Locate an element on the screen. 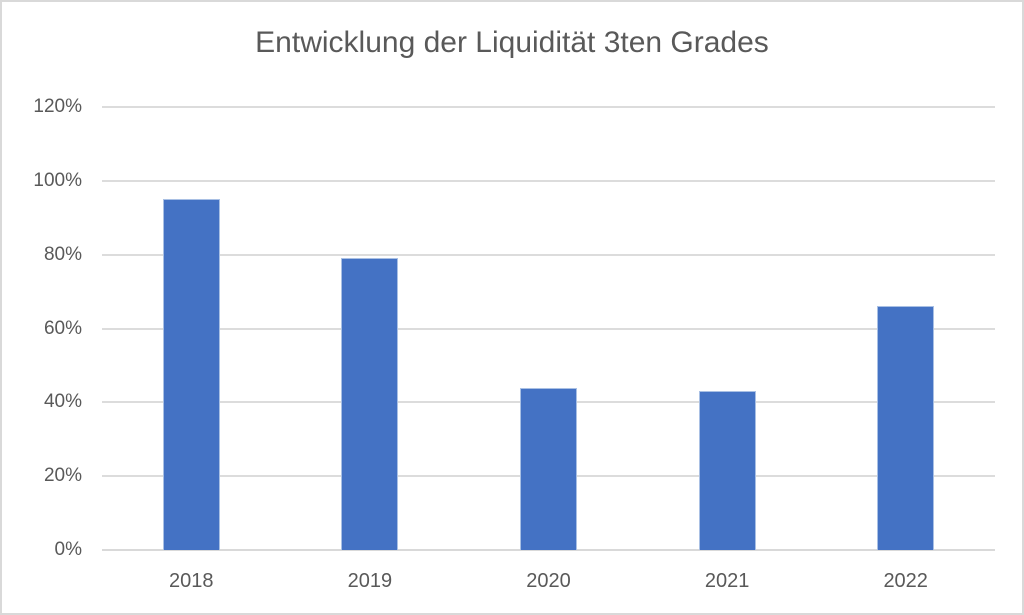  y-tick-label-0: 0% is located at coordinates (68, 549).